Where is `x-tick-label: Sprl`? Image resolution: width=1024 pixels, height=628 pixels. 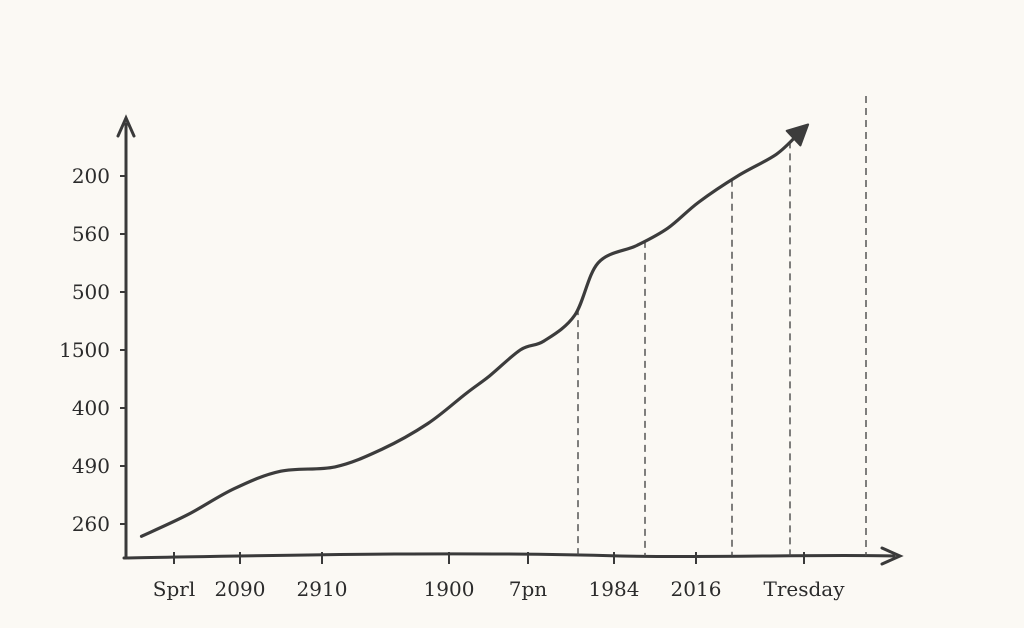
x-tick-label: Sprl is located at coordinates (174, 589).